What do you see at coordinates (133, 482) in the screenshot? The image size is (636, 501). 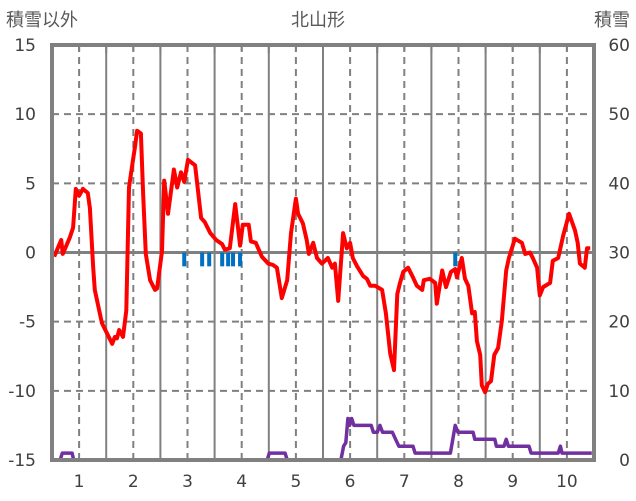 I see `x-tick-label: 2` at bounding box center [133, 482].